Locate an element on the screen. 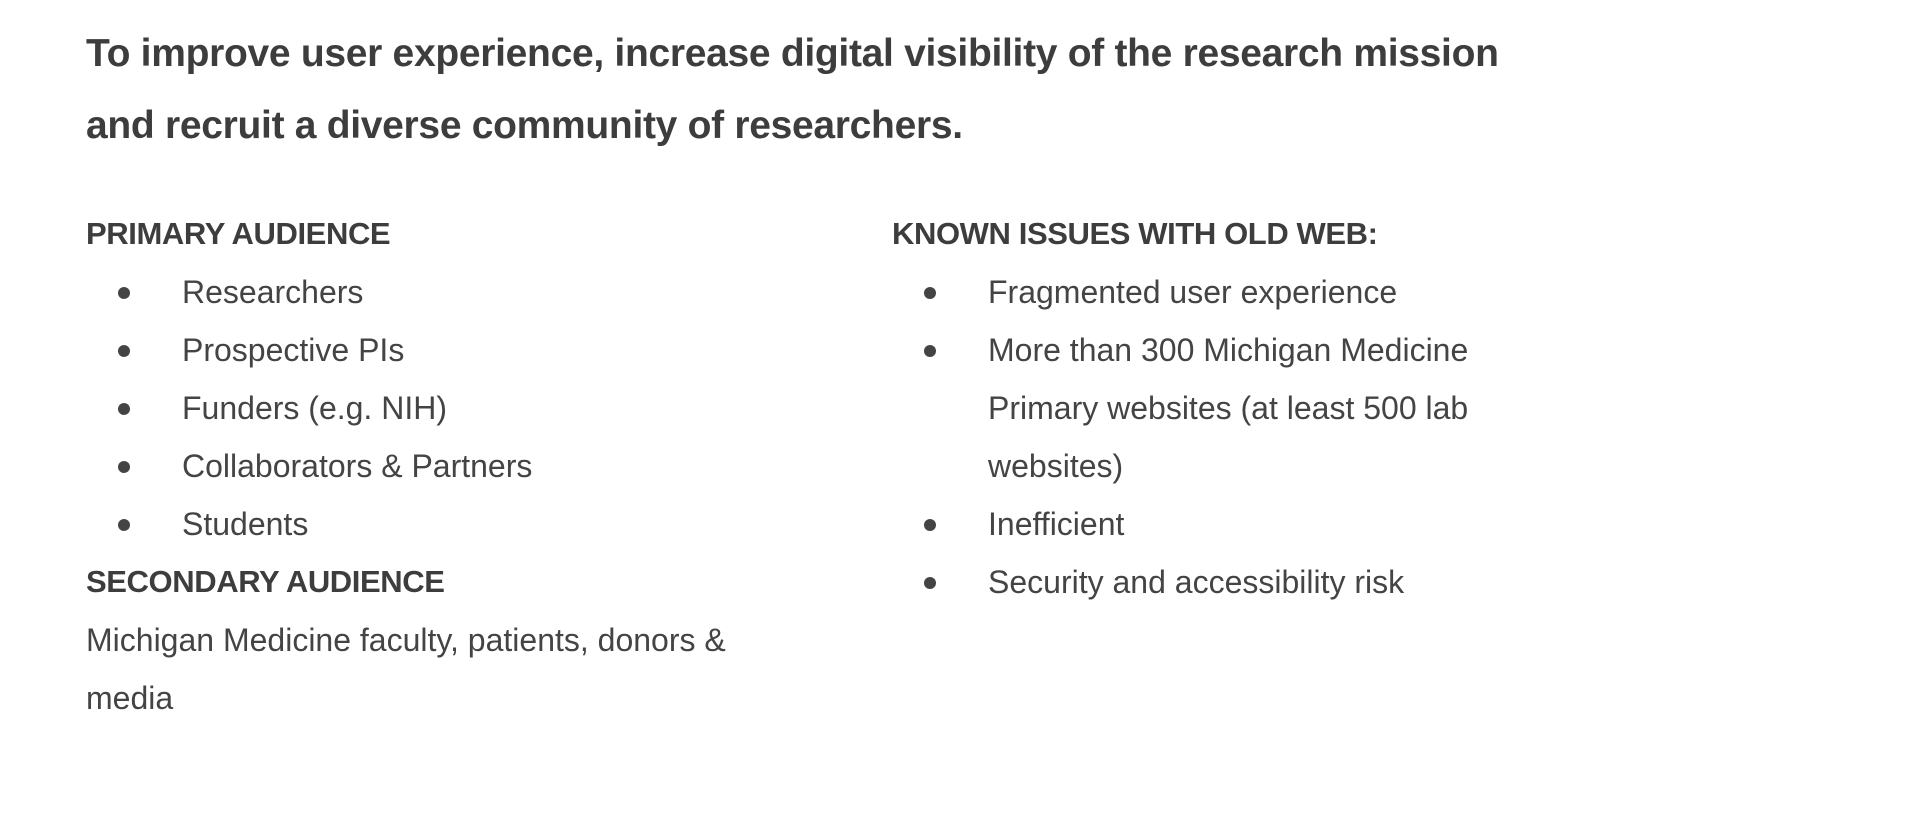 The width and height of the screenshot is (1920, 834). list-item-text: Prospective PIs is located at coordinates (293, 350).